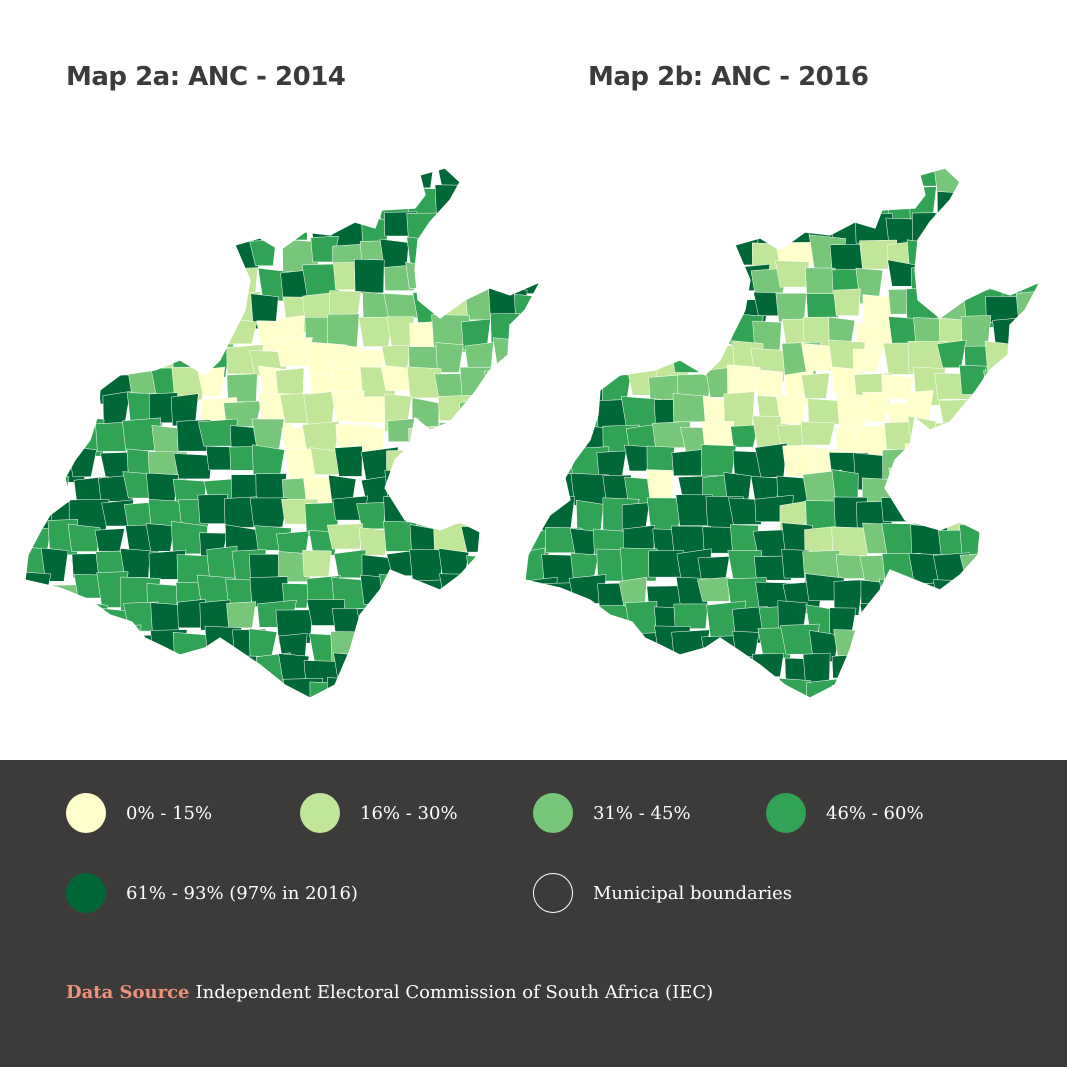 The image size is (1067, 1067). Describe the element at coordinates (553, 893) in the screenshot. I see `legend-swatch-municipal-boundaries` at that location.